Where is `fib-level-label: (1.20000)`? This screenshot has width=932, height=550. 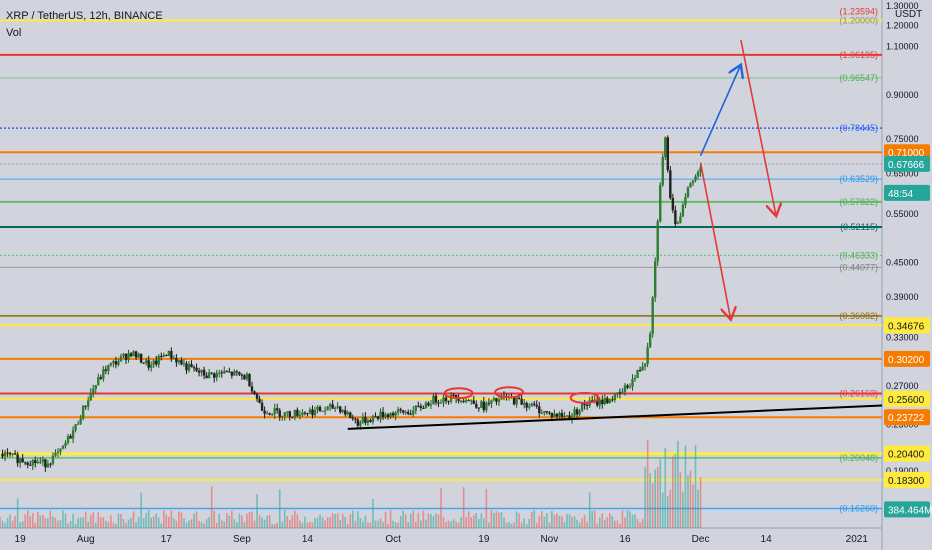 fib-level-label: (1.20000) is located at coordinates (858, 20).